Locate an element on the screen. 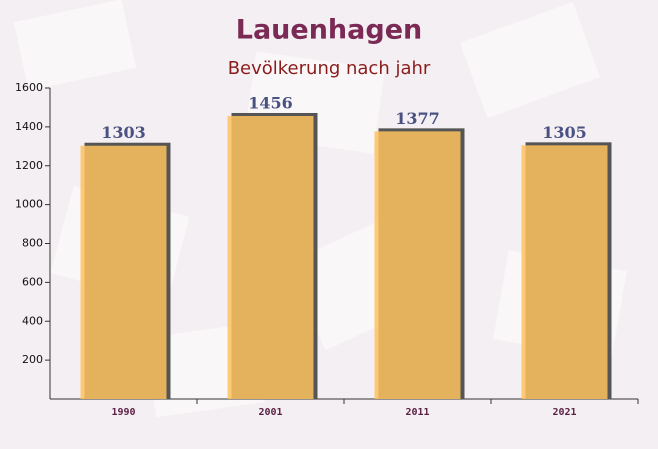 Image resolution: width=658 pixels, height=449 pixels. value-label: 1377 is located at coordinates (417, 118).